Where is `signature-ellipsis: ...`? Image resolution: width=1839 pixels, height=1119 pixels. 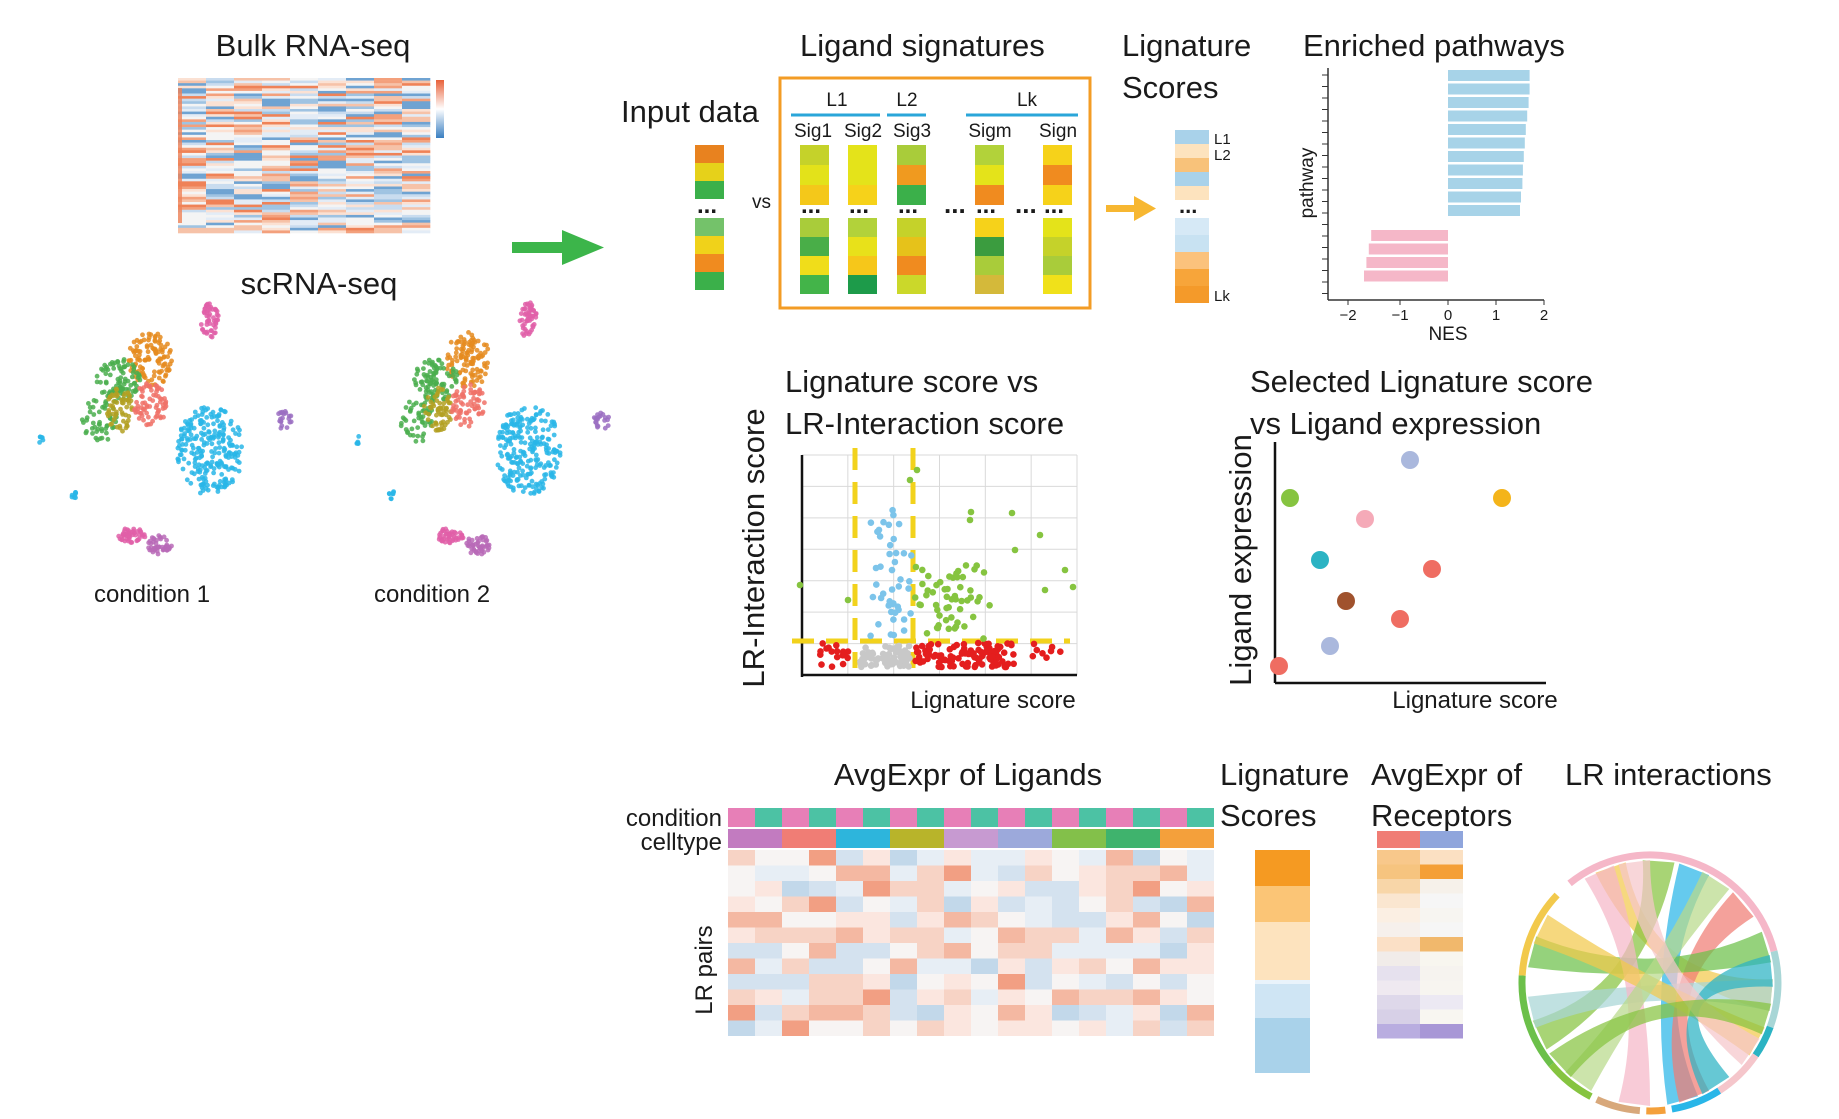 signature-ellipsis: ... is located at coordinates (955, 204).